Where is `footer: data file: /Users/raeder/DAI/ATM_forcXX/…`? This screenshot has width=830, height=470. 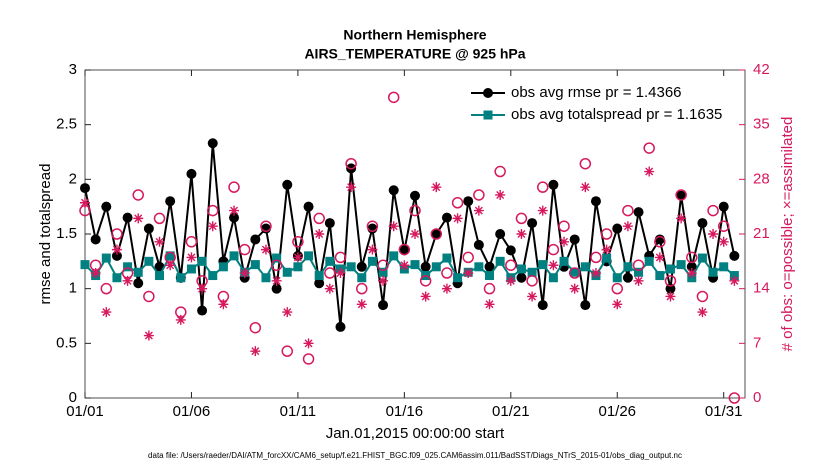
footer: data file: /Users/raeder/DAI/ATM_forcXX/… is located at coordinates (415, 455).